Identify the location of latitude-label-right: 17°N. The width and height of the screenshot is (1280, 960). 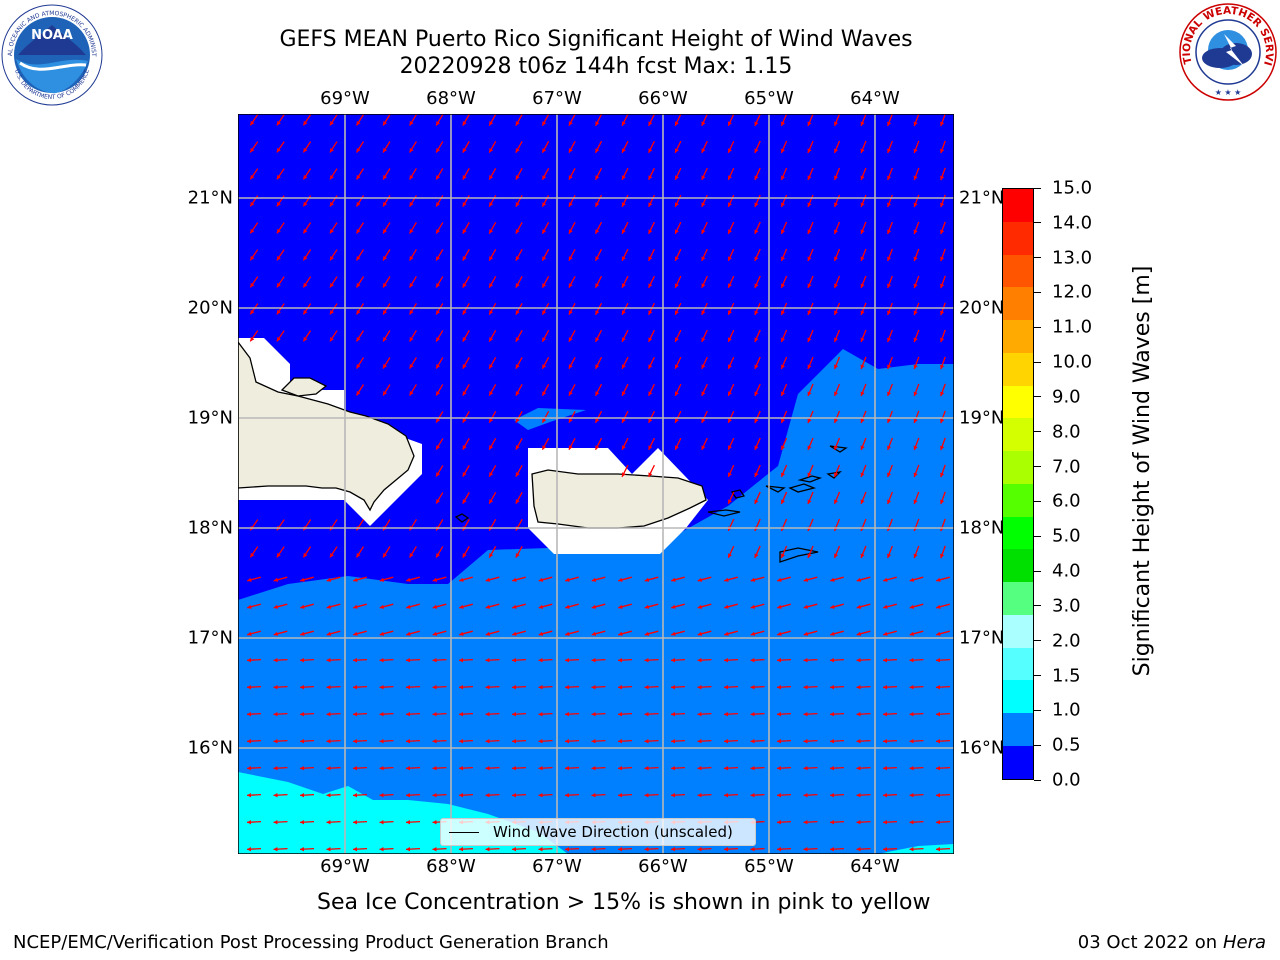
(982, 638).